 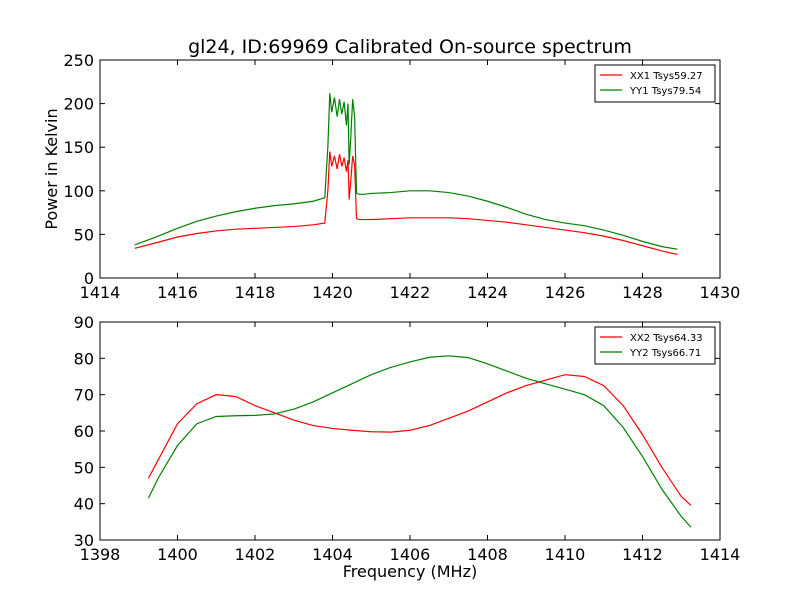 What do you see at coordinates (84, 540) in the screenshot?
I see `y-tick-label: 30` at bounding box center [84, 540].